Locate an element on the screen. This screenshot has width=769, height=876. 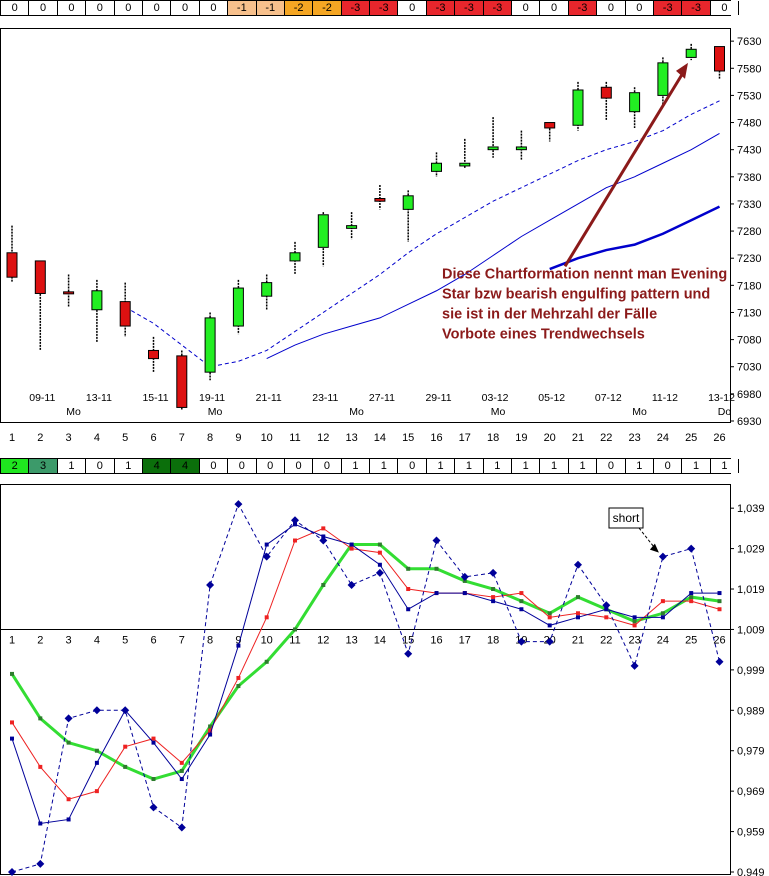
annotation-line: sie ist in der Mehrzahl der Fälle is located at coordinates (549, 314).